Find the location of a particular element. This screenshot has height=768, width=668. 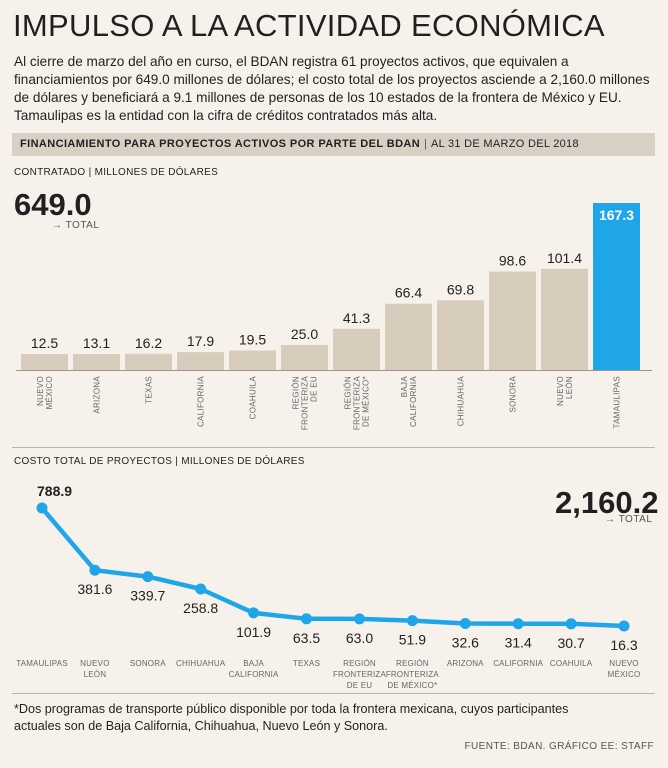

bar-category-label: CALIFORNIA is located at coordinates (201, 401).